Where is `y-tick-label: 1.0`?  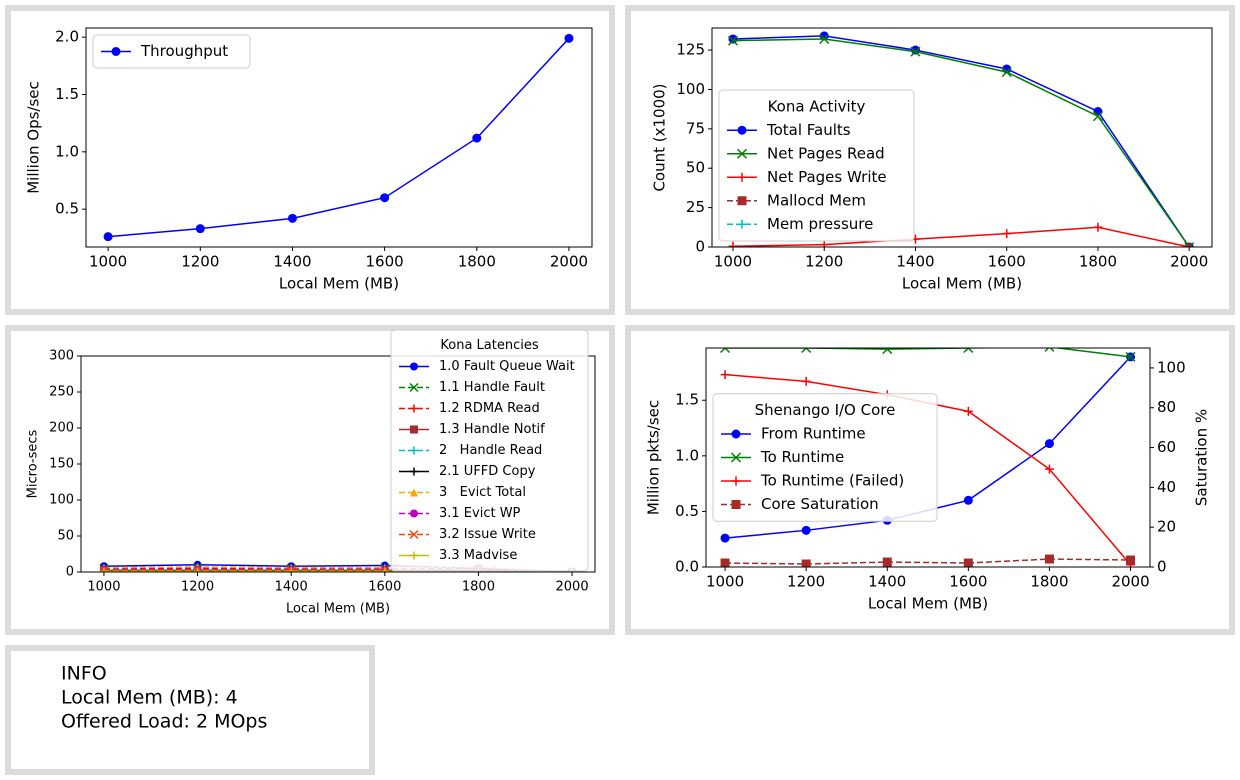
y-tick-label: 1.0 is located at coordinates (687, 455).